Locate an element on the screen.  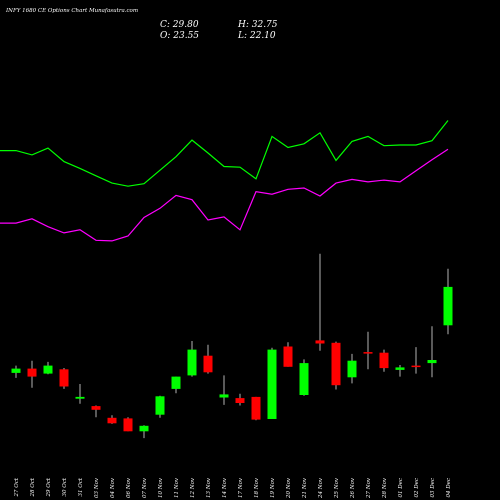
x-tick-label: 11 Nov is located at coordinates (177, 487).